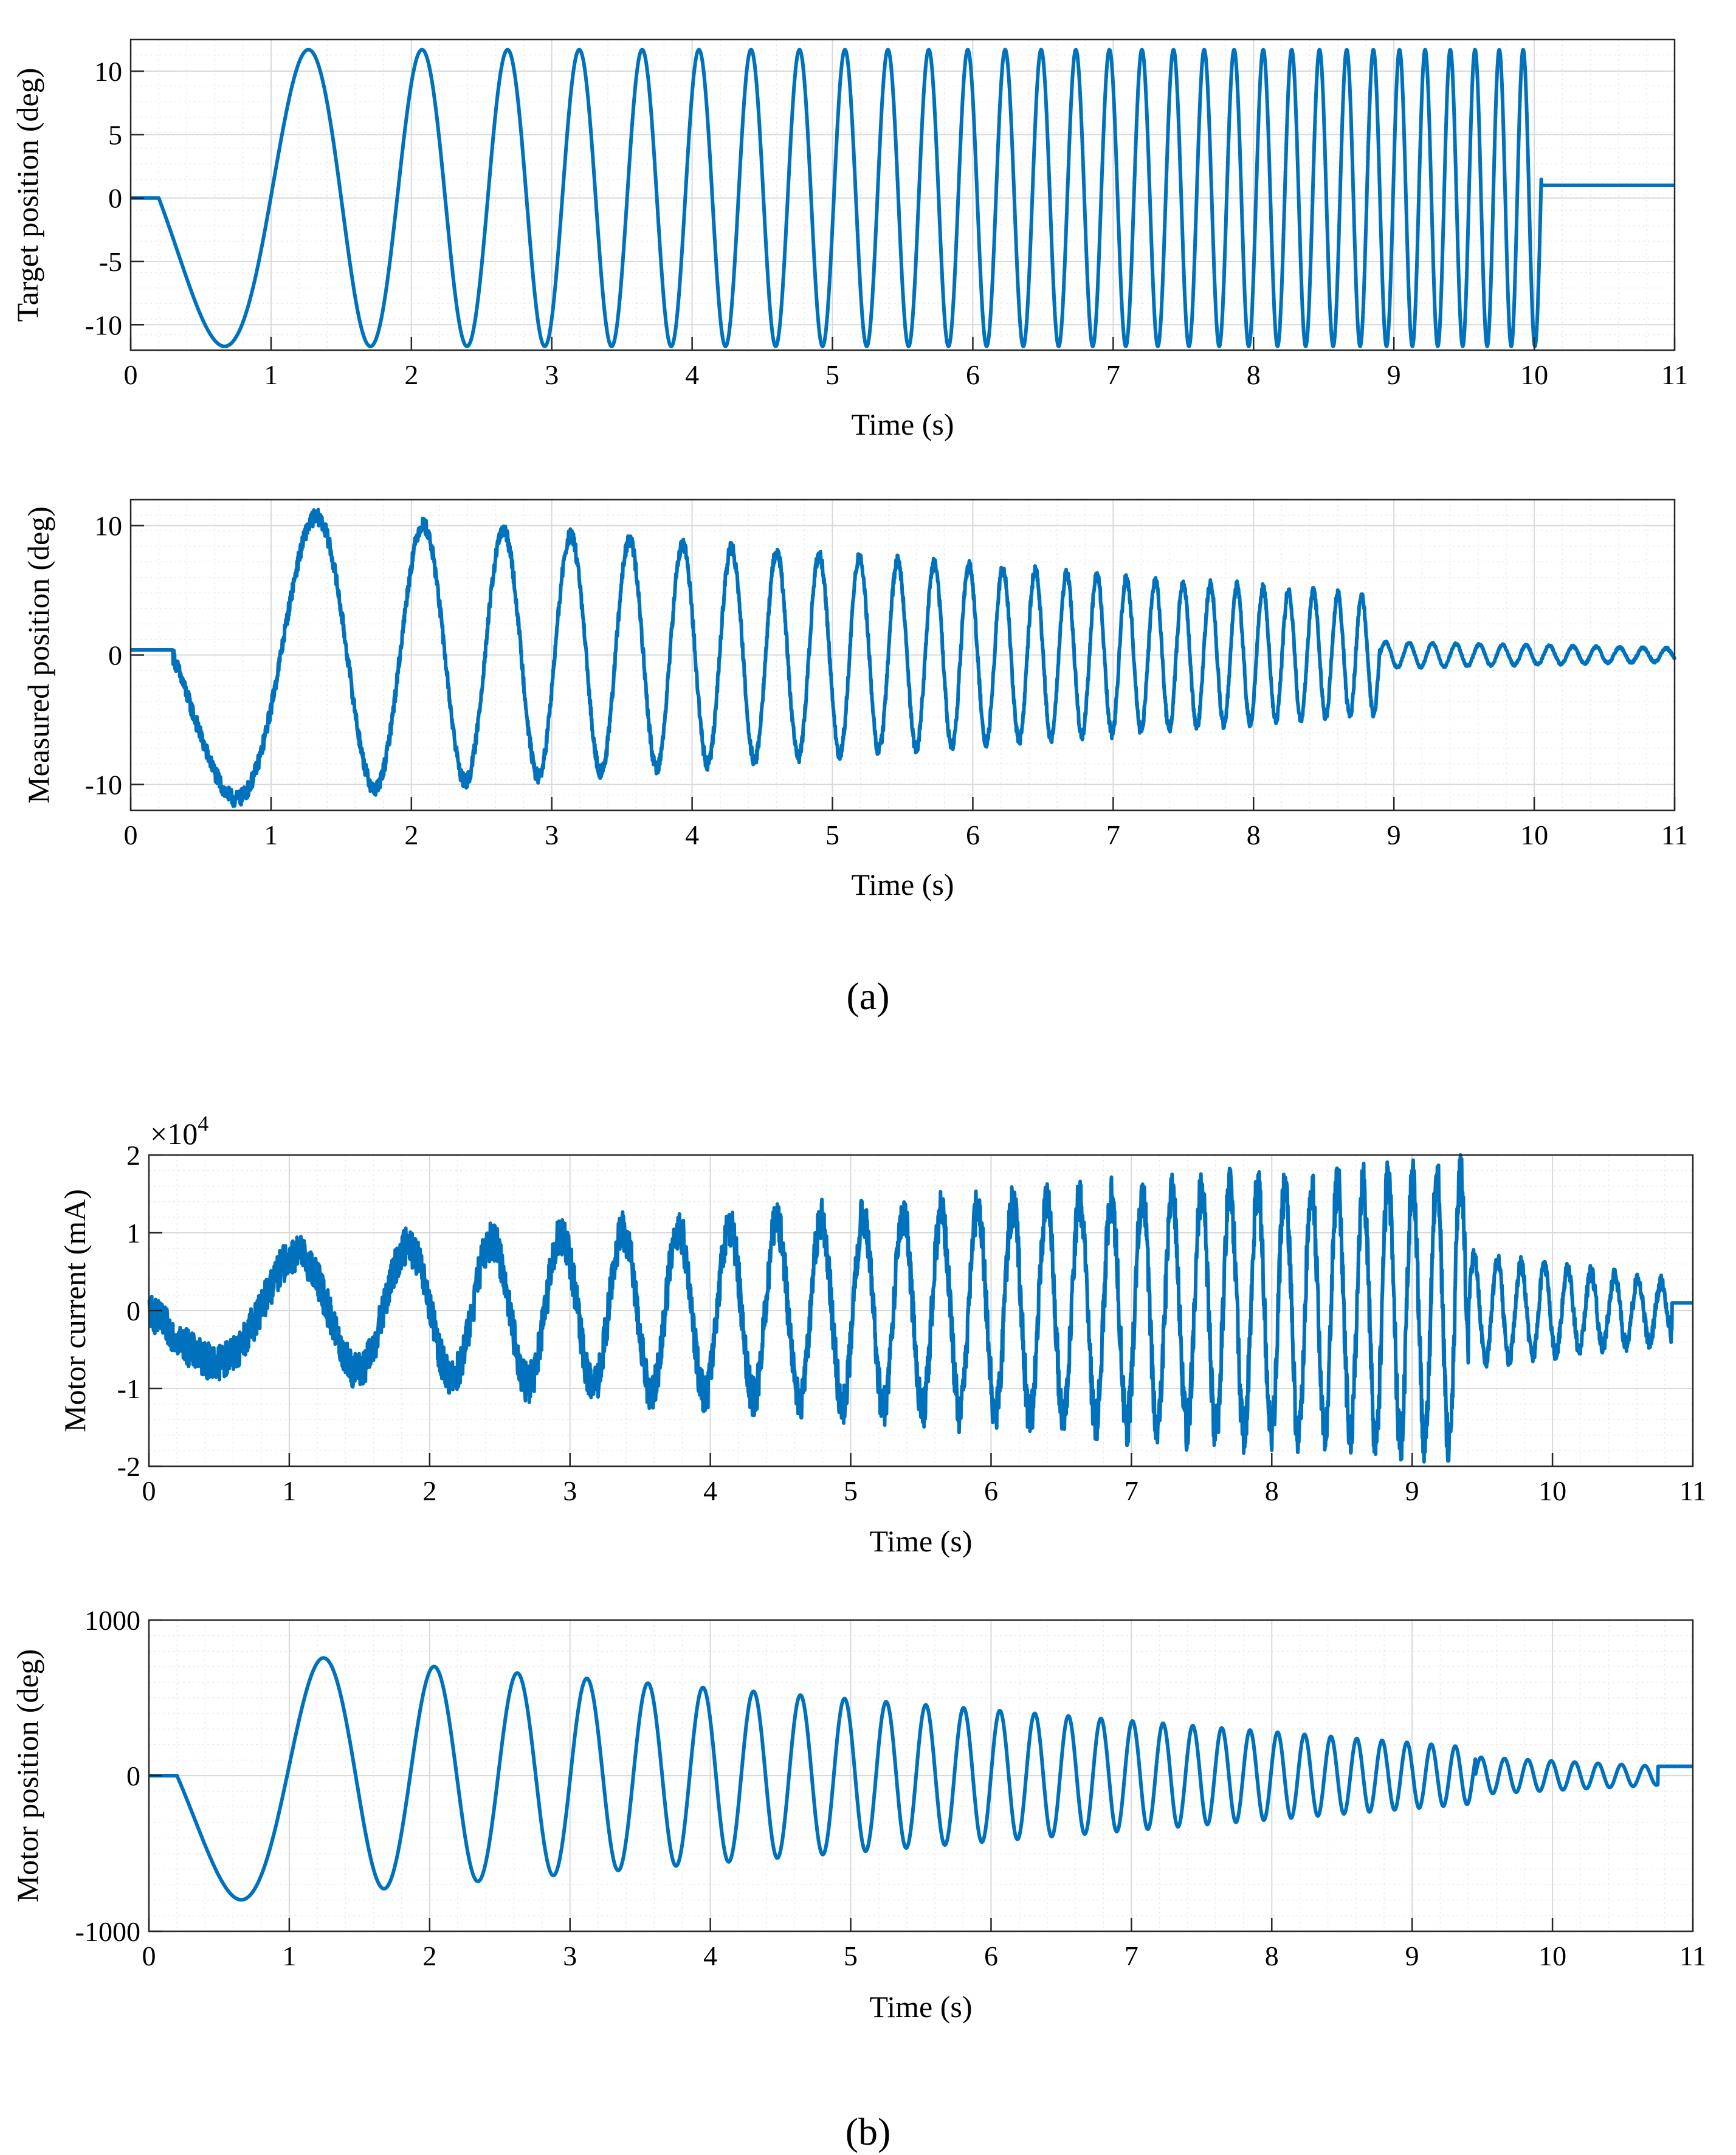 Image resolution: width=1736 pixels, height=2155 pixels. I want to click on y-tick-label: -2, so click(128, 1466).